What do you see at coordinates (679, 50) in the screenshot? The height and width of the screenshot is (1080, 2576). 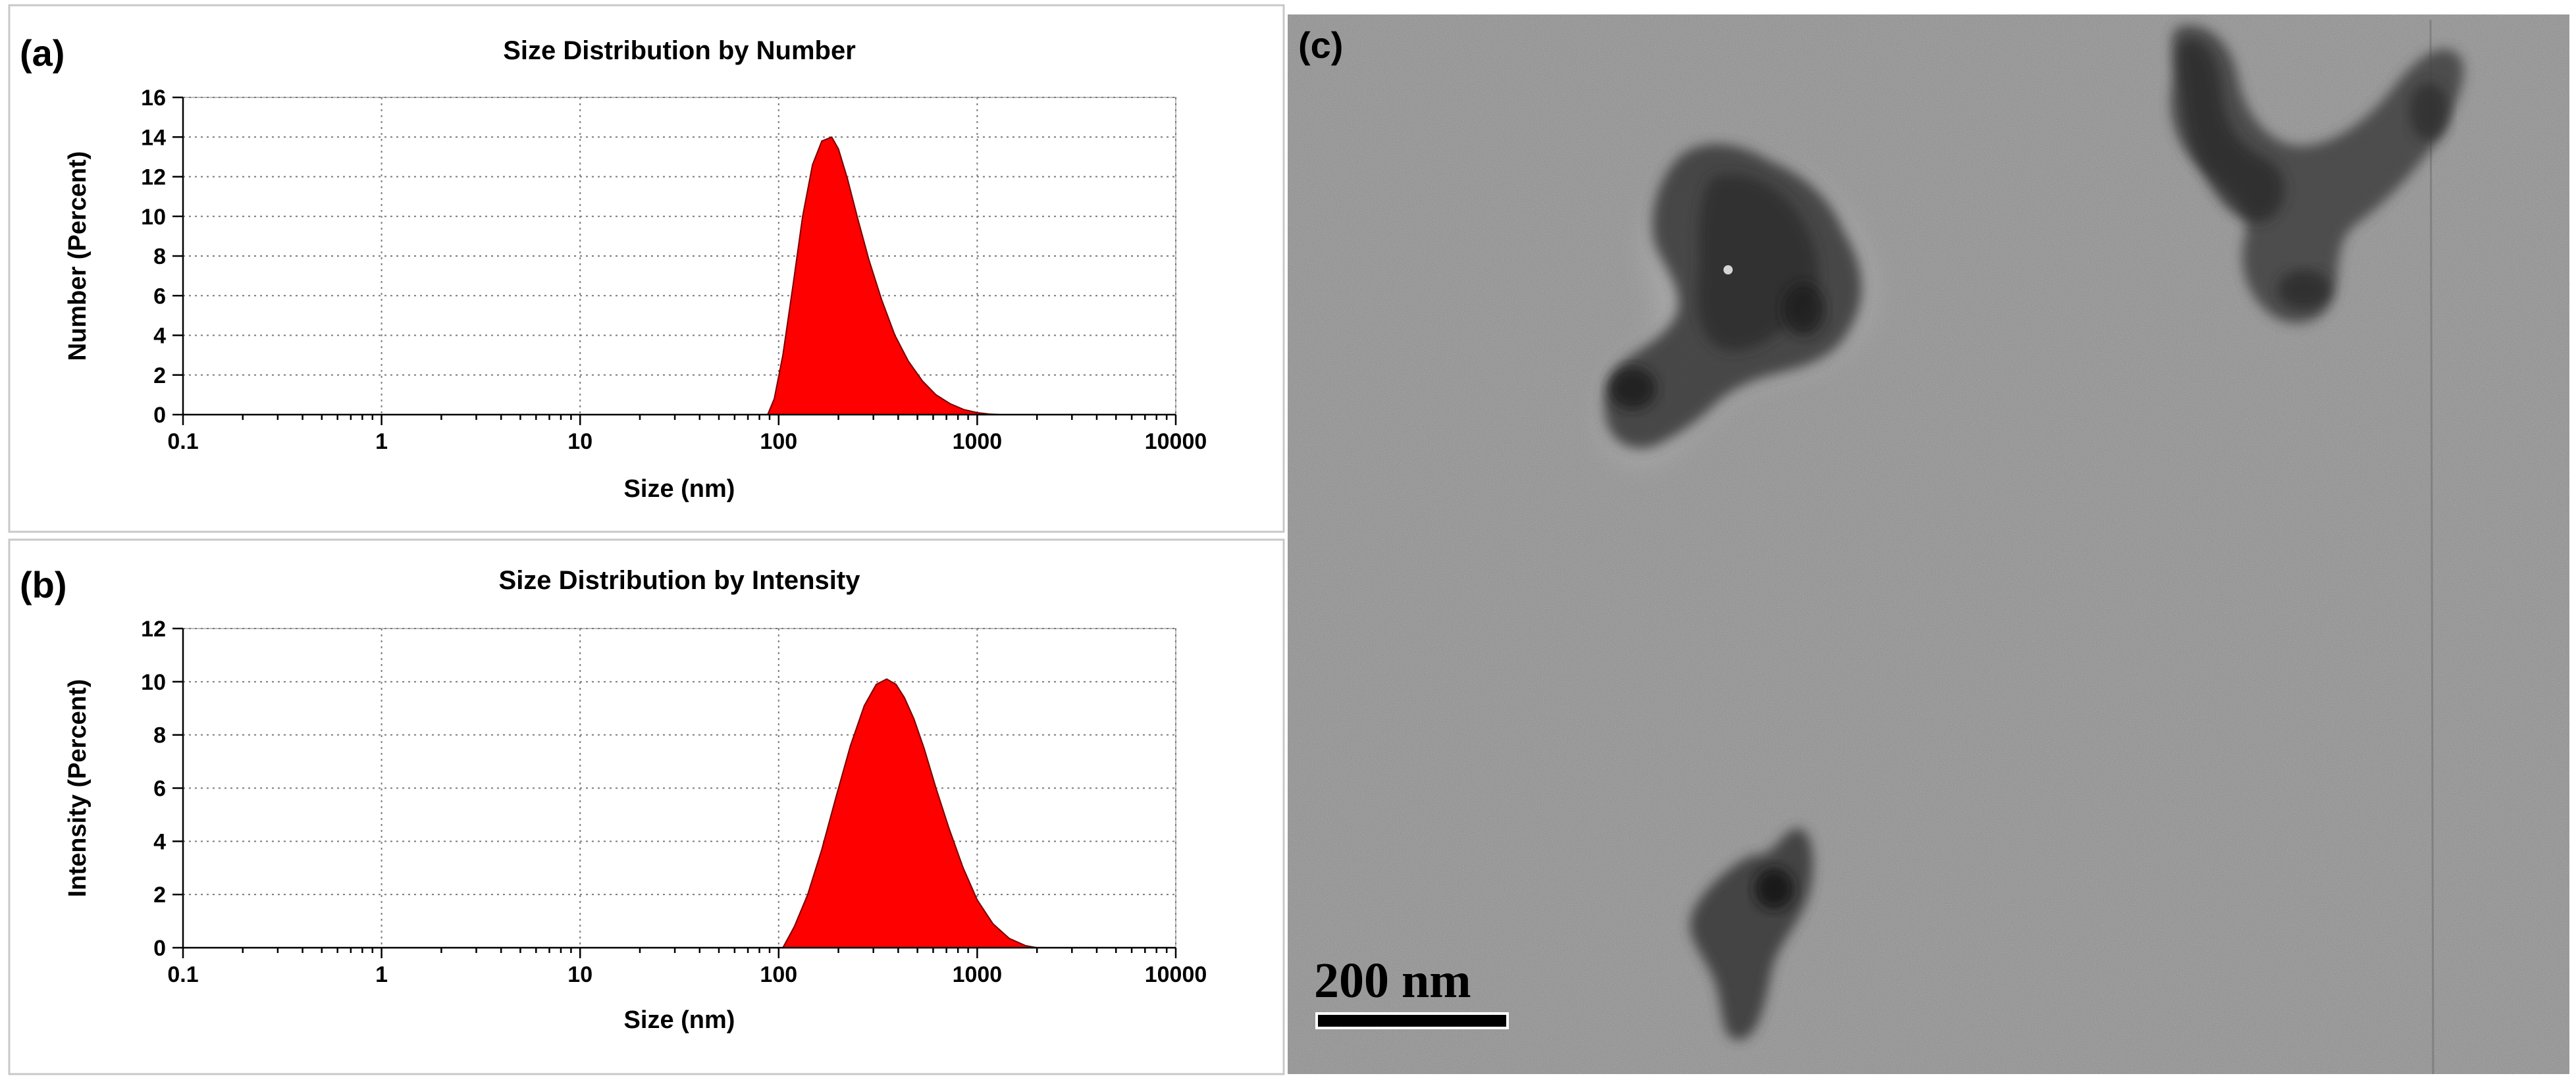 I see `chart-title: Size Distribution by Number` at bounding box center [679, 50].